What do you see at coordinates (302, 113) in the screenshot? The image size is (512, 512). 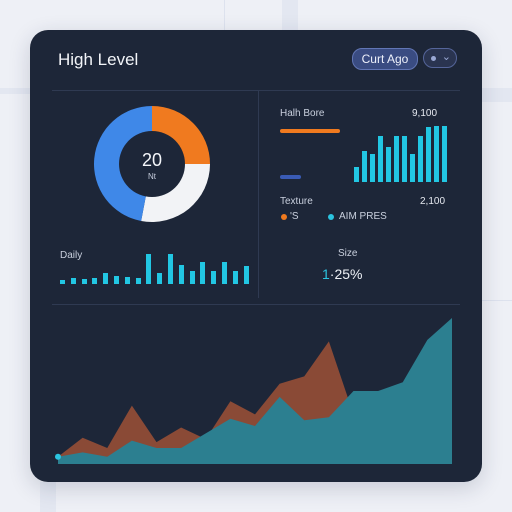 I see `halh-bore-label: Halh Bore` at bounding box center [302, 113].